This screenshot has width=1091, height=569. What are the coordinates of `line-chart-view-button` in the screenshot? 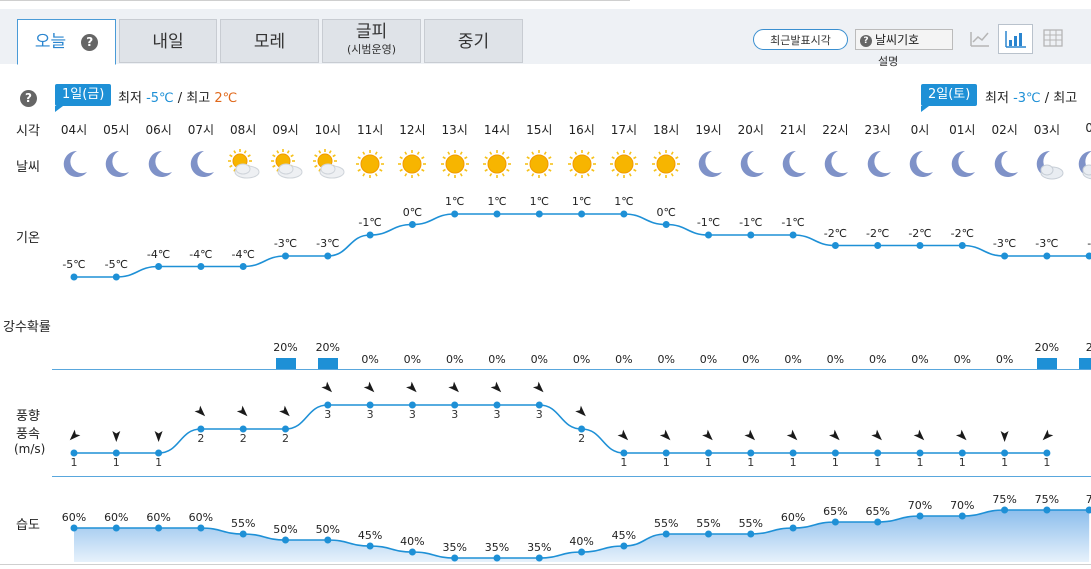 It's located at (979, 39).